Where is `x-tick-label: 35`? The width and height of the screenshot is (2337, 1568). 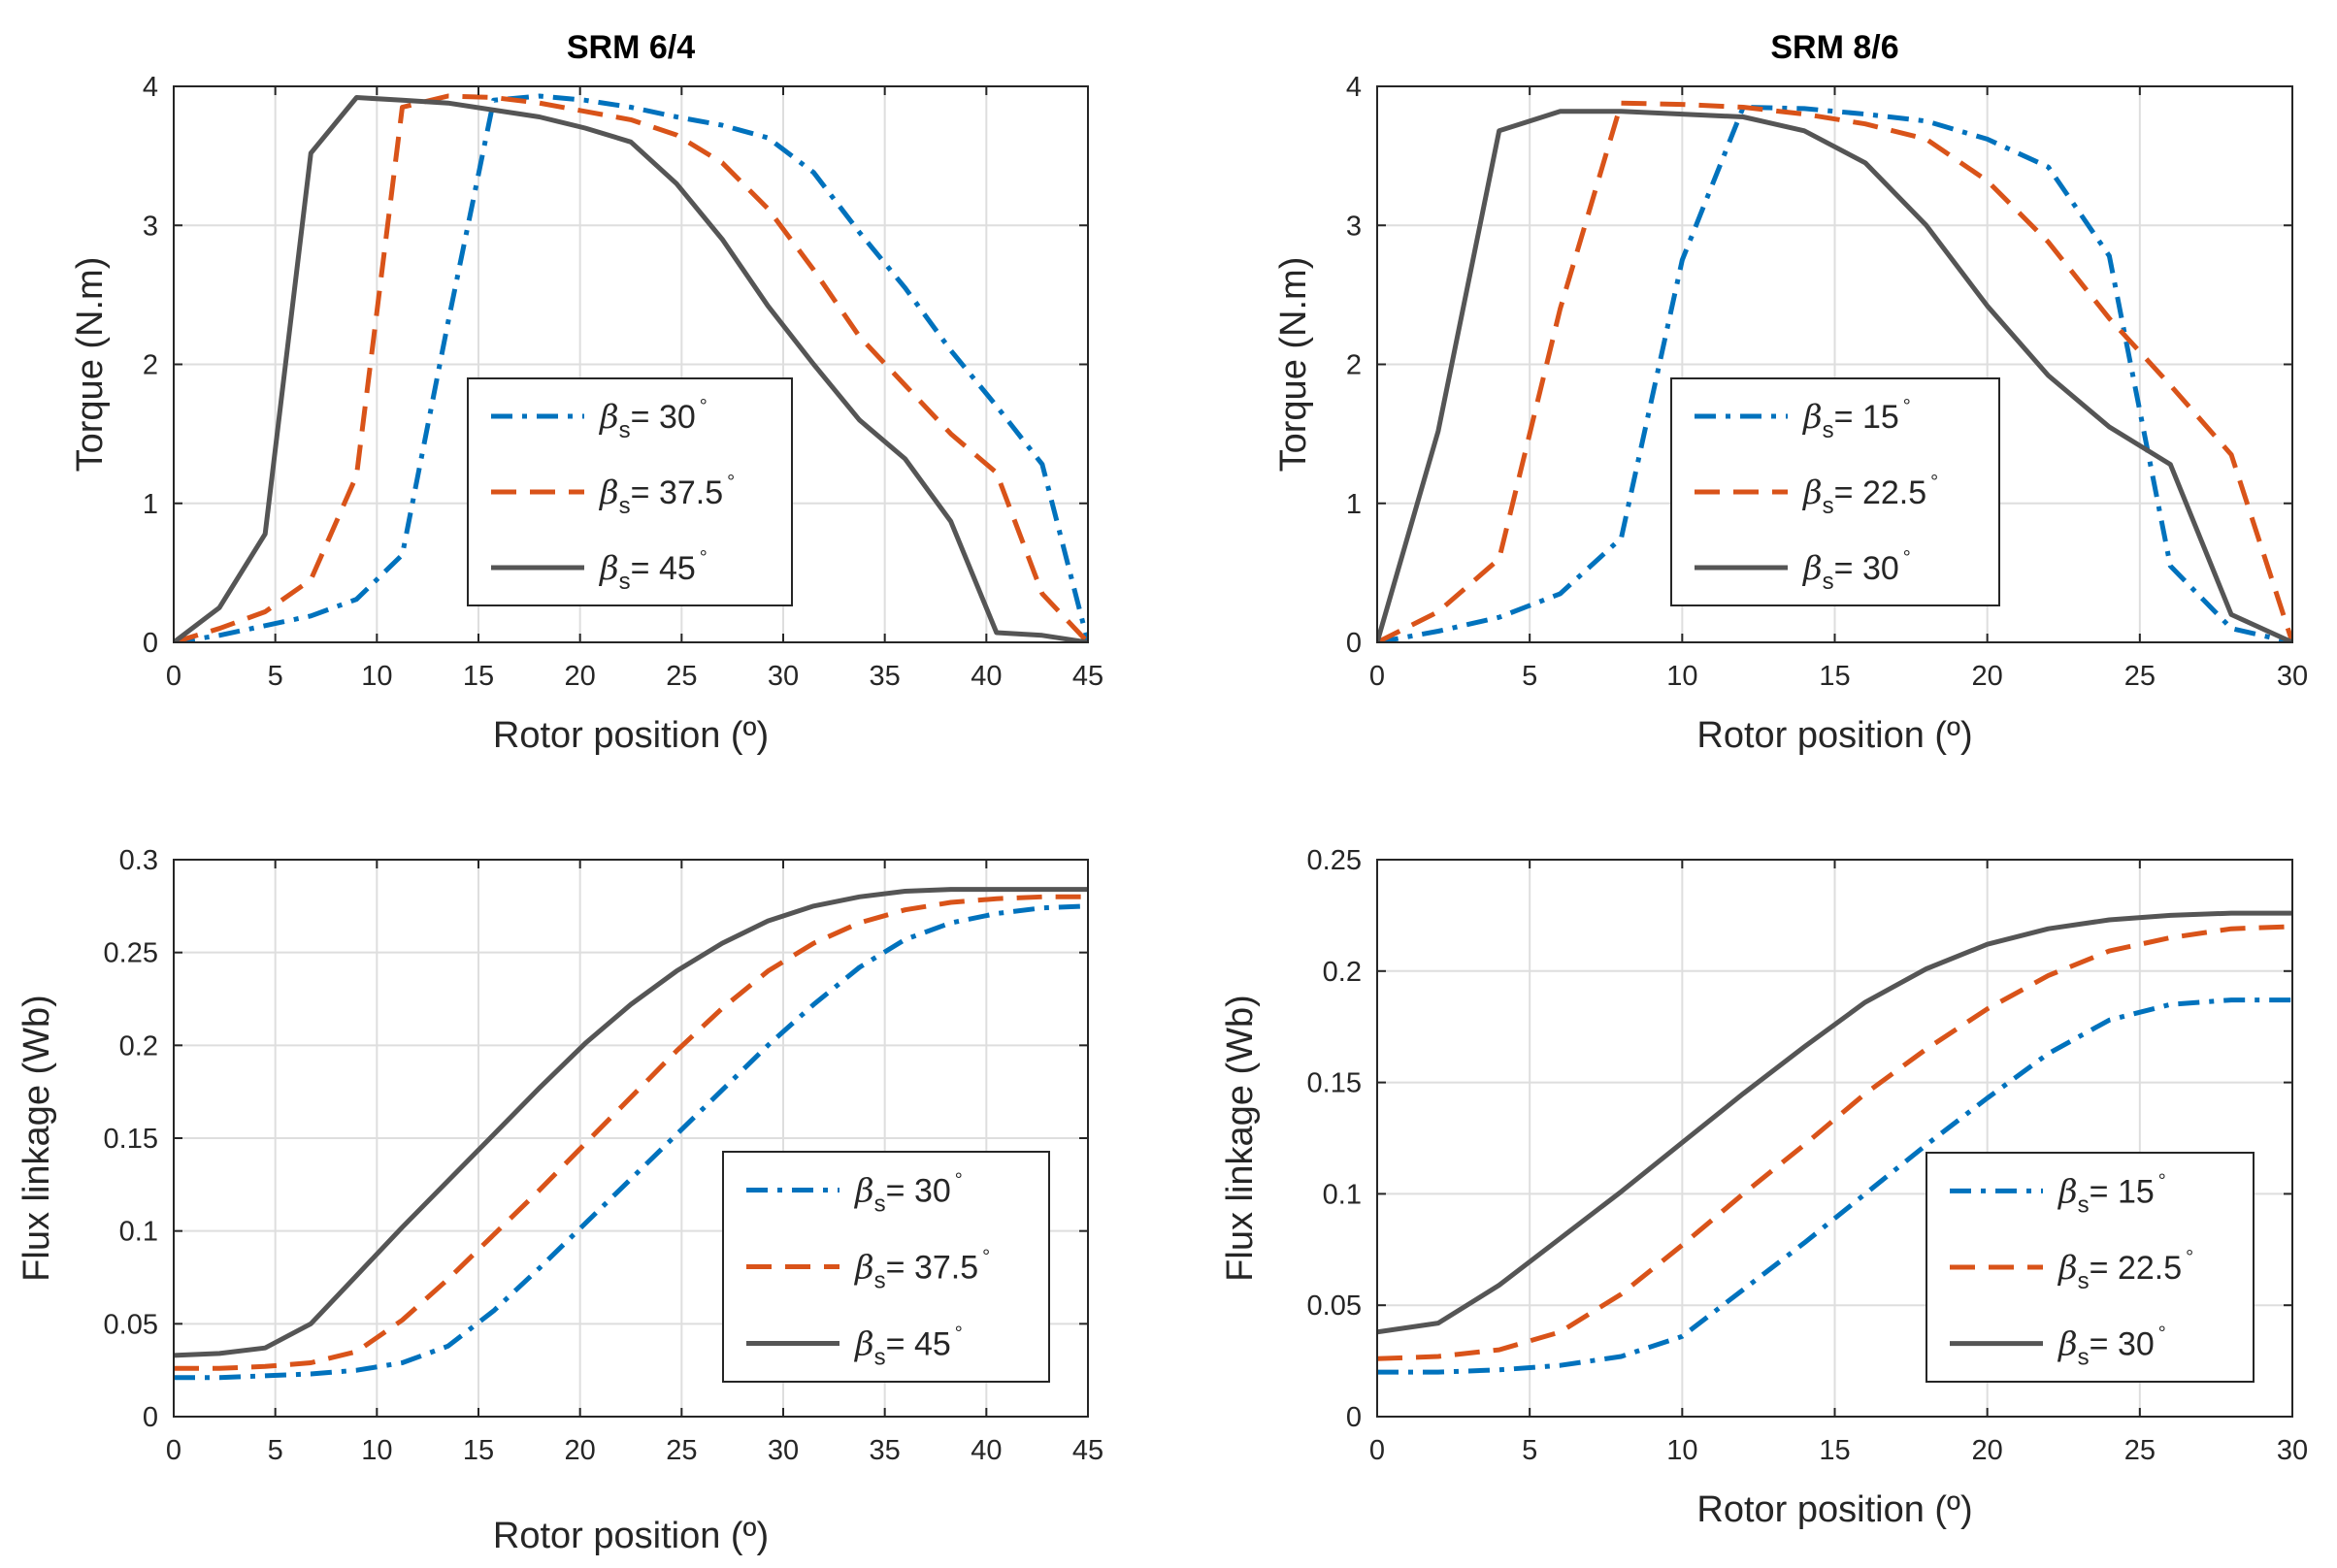
x-tick-label: 35 is located at coordinates (885, 676).